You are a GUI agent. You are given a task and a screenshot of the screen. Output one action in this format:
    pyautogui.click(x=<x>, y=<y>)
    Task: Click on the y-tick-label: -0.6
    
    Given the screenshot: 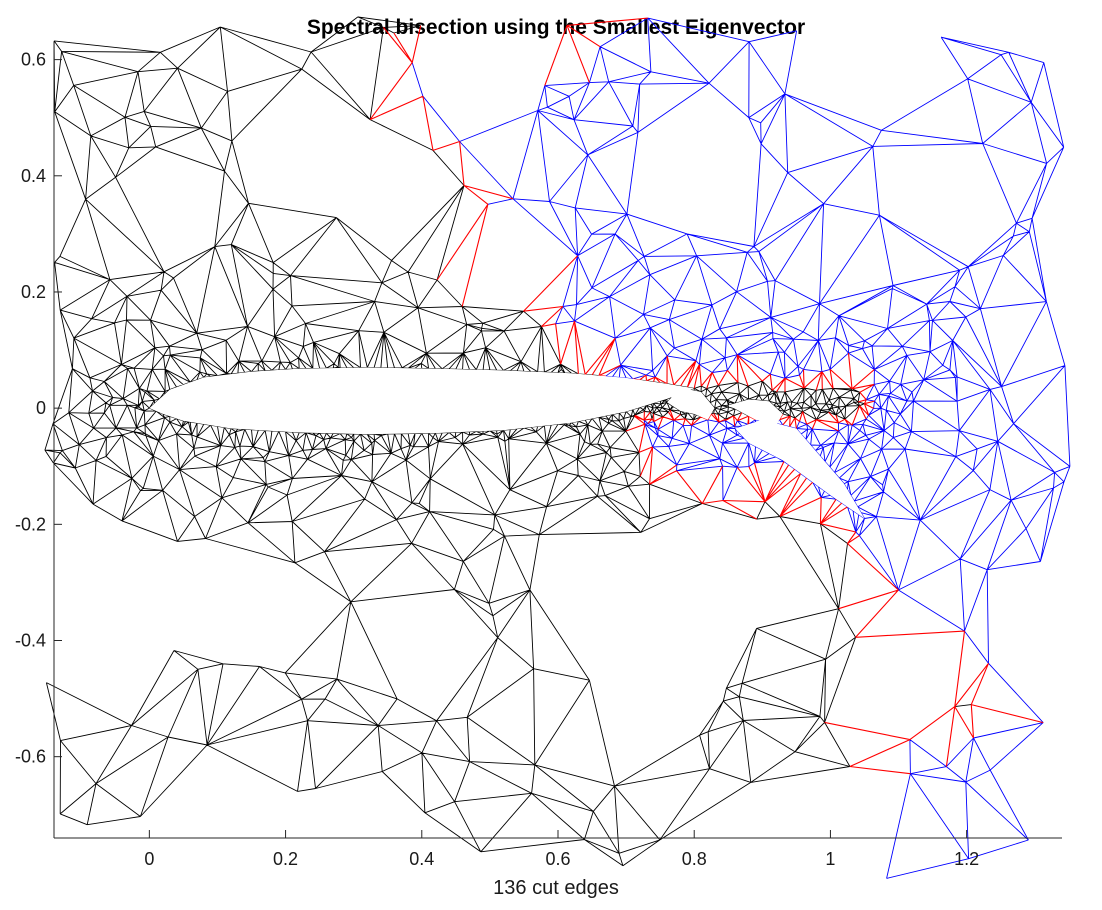 What is the action you would take?
    pyautogui.click(x=30, y=757)
    